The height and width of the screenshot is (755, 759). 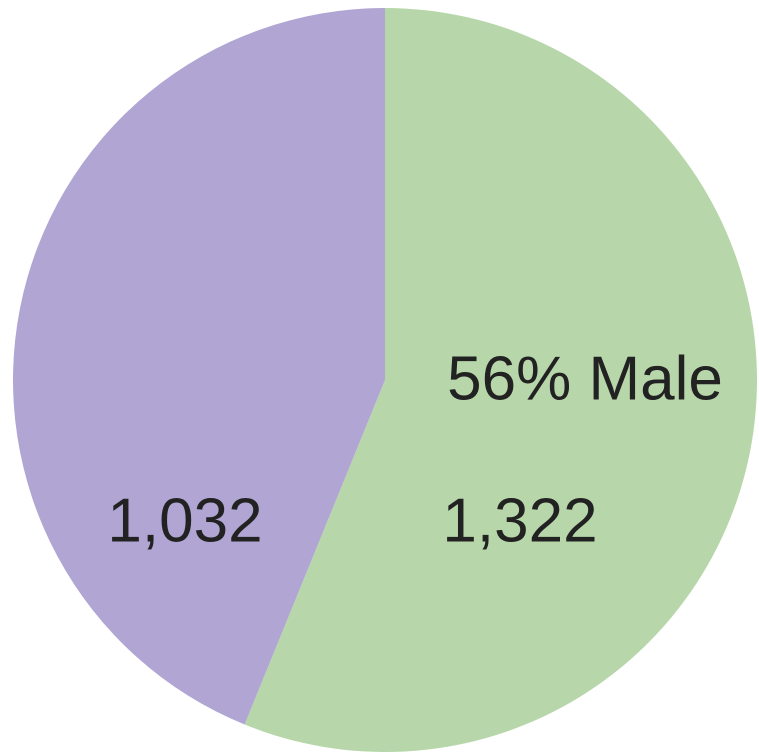 I want to click on value-label: 1,322, so click(x=519, y=520).